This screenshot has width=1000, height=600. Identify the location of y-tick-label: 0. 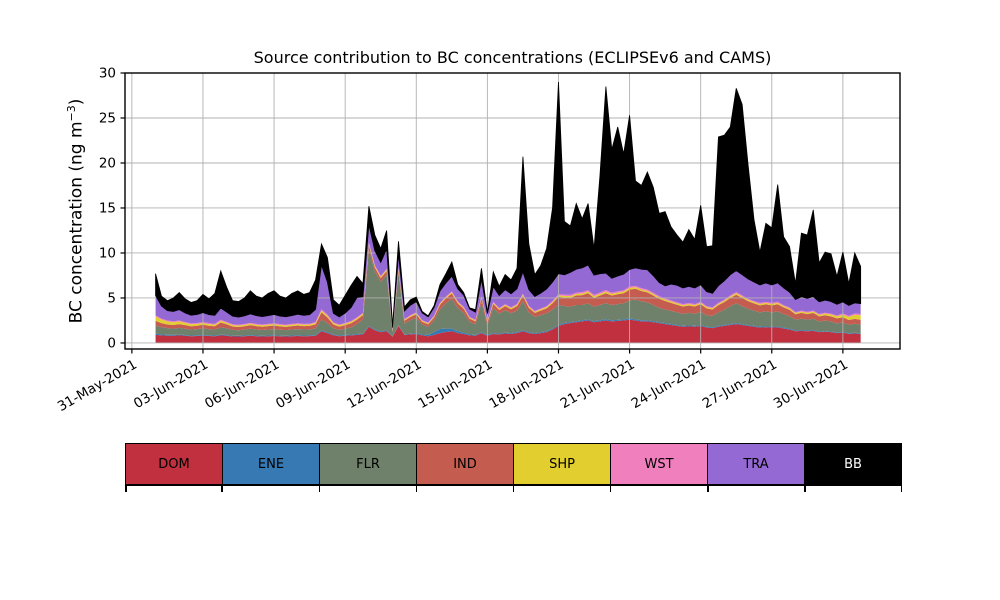
(111, 343).